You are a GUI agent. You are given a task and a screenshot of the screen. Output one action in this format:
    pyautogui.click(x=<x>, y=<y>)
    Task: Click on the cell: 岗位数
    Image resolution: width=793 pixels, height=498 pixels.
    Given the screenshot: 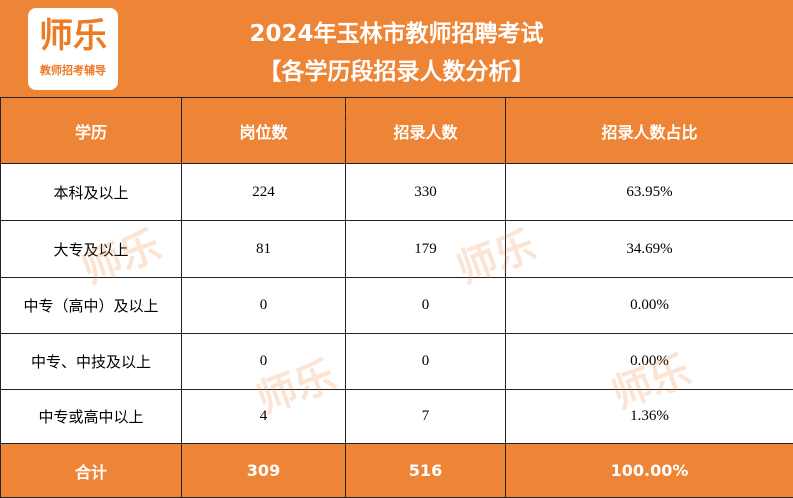 What is the action you would take?
    pyautogui.click(x=264, y=131)
    